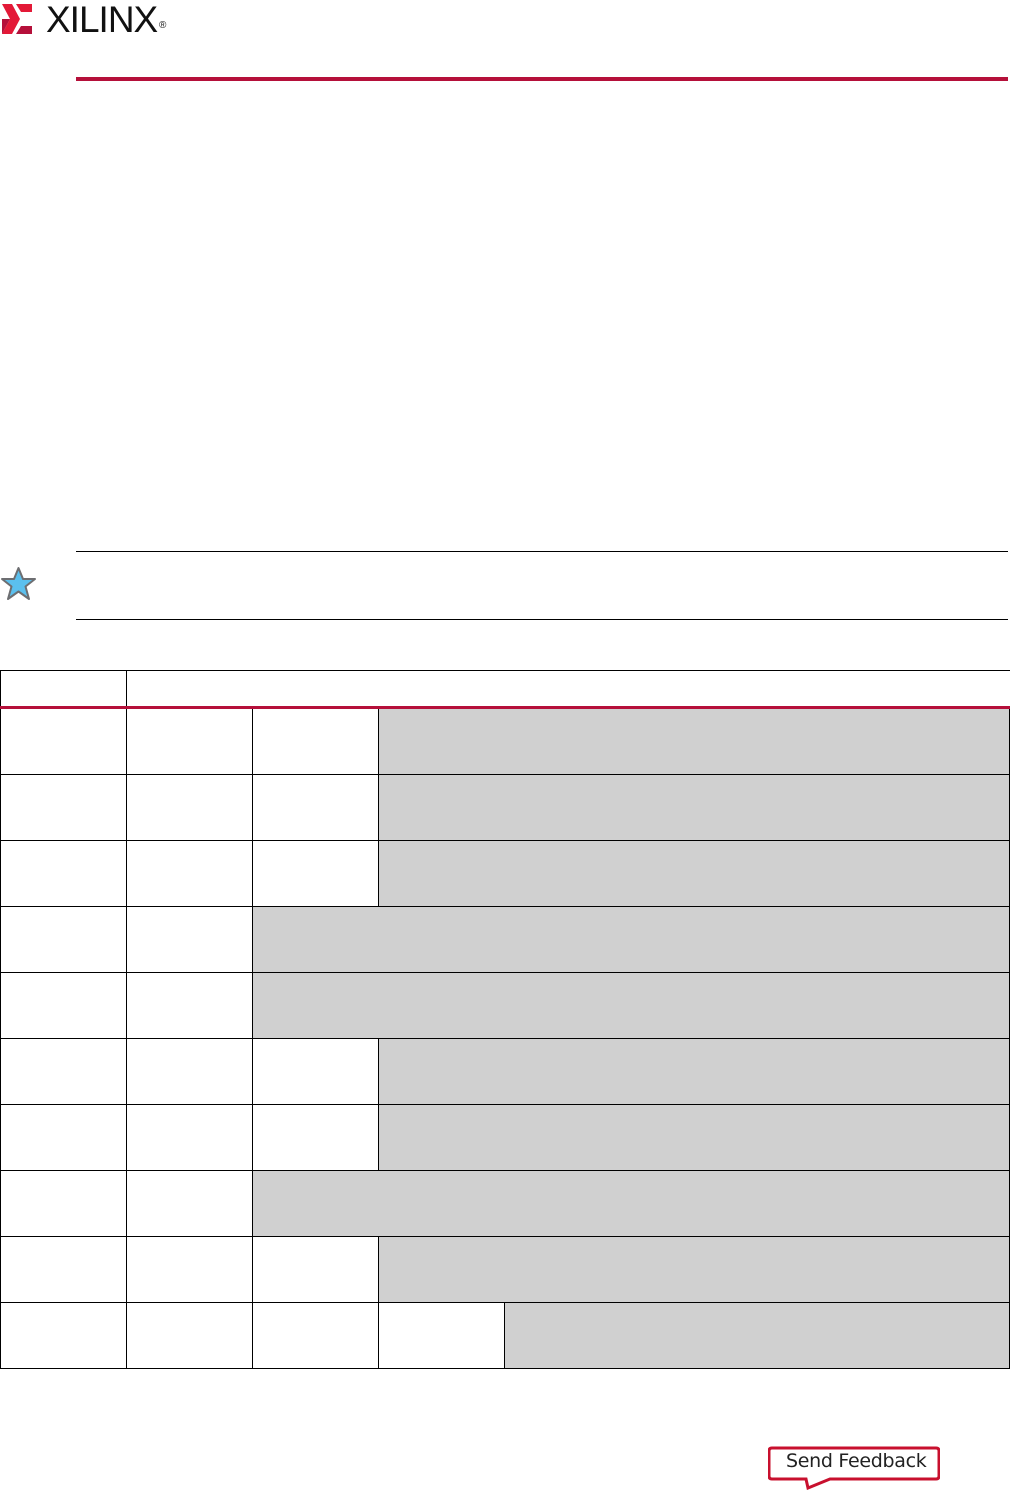  I want to click on table-header-rule, so click(505, 707).